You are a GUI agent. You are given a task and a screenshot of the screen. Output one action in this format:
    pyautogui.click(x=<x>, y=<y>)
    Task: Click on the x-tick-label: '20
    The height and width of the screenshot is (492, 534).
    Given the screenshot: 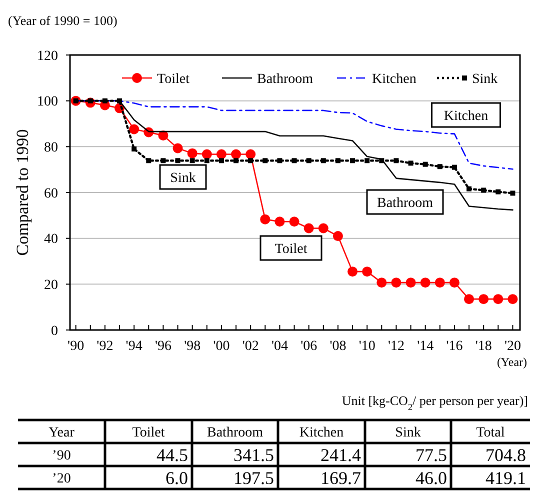 What is the action you would take?
    pyautogui.click(x=512, y=346)
    